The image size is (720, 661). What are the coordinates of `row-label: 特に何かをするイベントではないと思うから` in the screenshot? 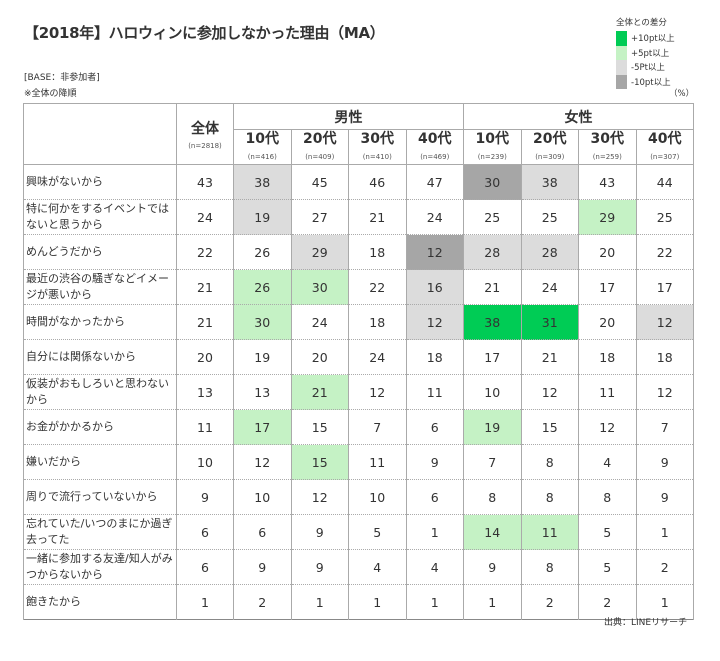 It's located at (100, 217).